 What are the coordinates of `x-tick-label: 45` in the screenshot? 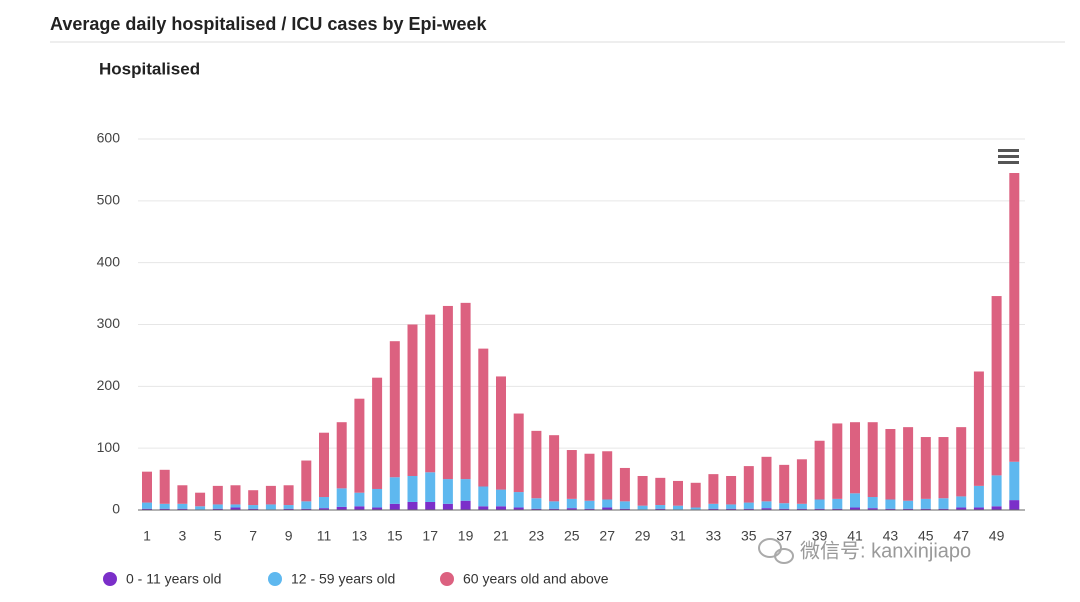 It's located at (926, 536).